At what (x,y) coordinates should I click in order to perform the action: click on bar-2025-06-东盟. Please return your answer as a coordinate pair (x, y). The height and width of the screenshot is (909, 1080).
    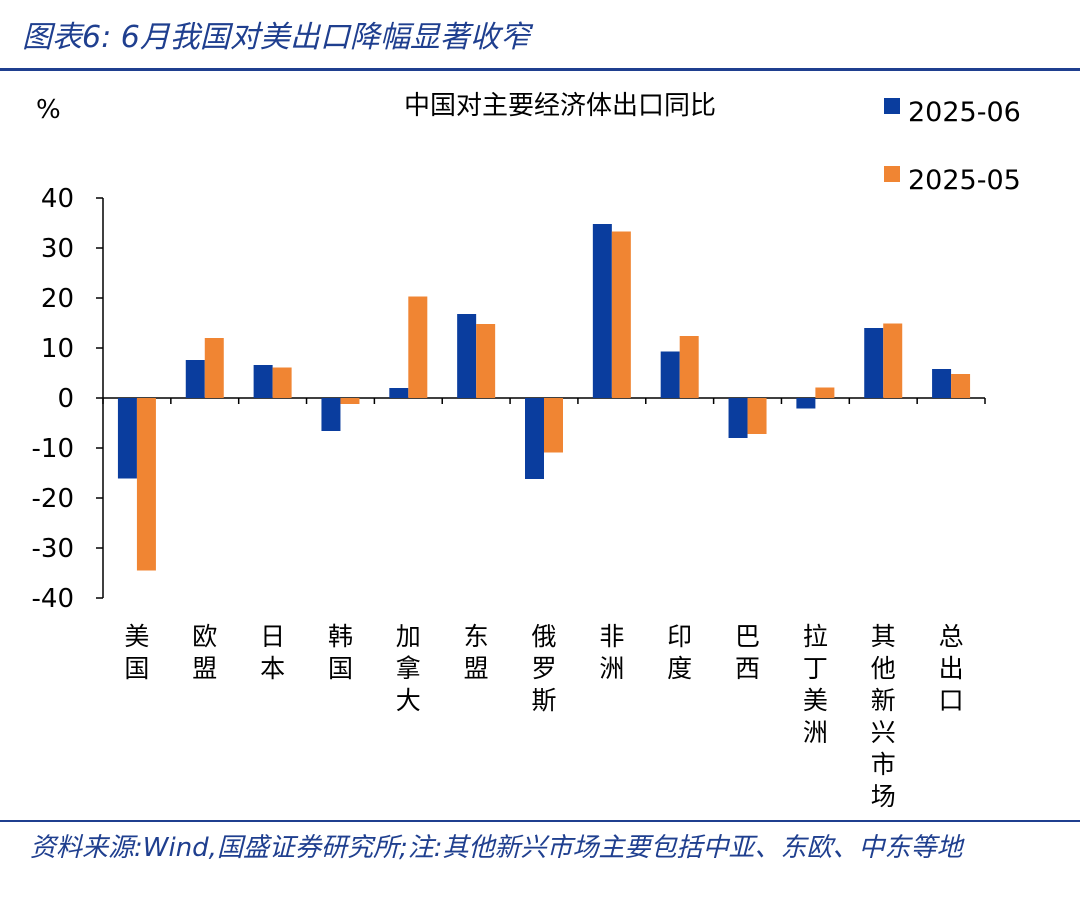
    Looking at the image, I should click on (467, 356).